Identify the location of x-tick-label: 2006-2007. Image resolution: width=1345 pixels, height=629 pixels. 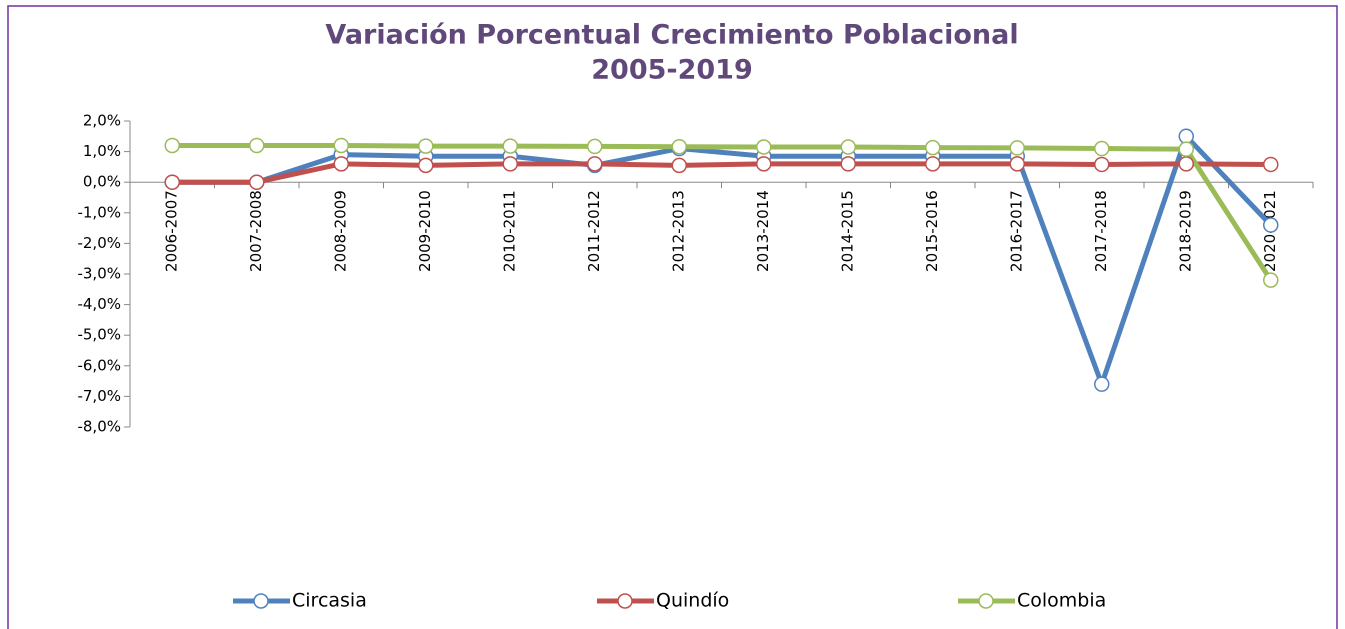
(172, 231).